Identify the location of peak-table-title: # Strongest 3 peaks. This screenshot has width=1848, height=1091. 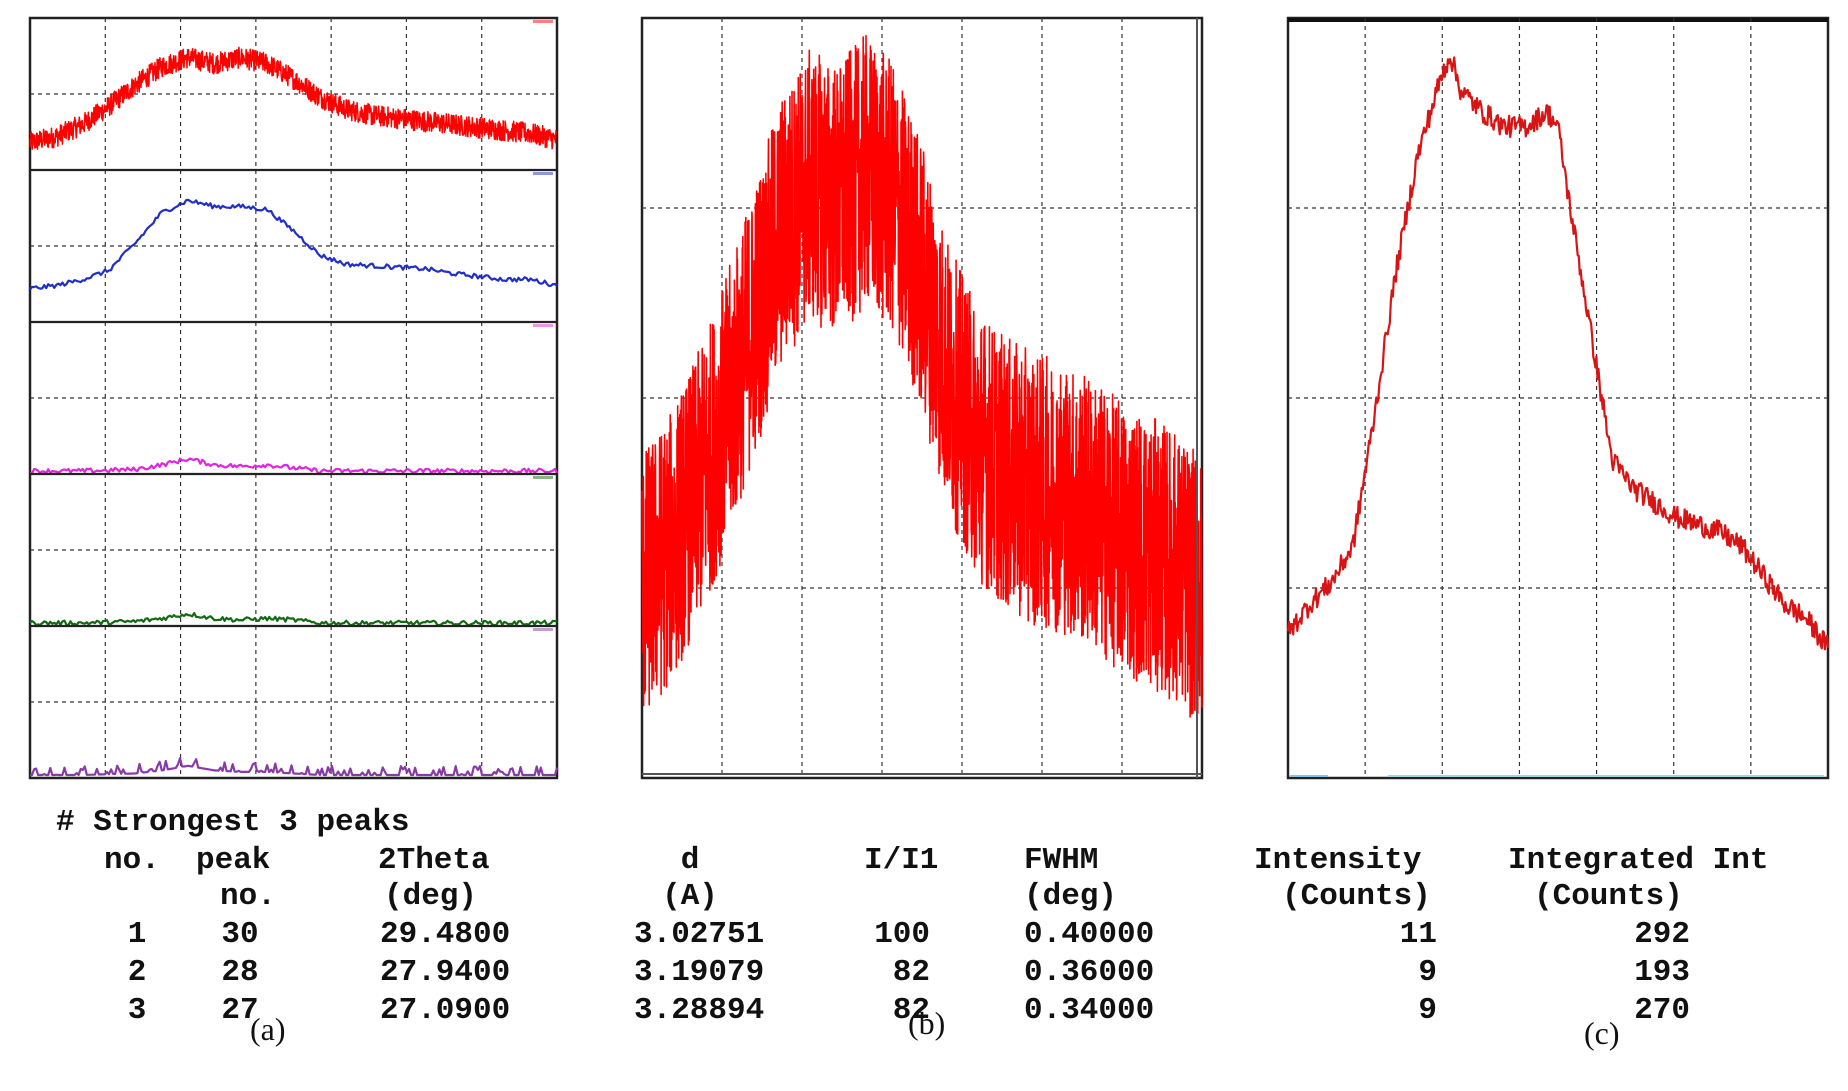
(232, 822).